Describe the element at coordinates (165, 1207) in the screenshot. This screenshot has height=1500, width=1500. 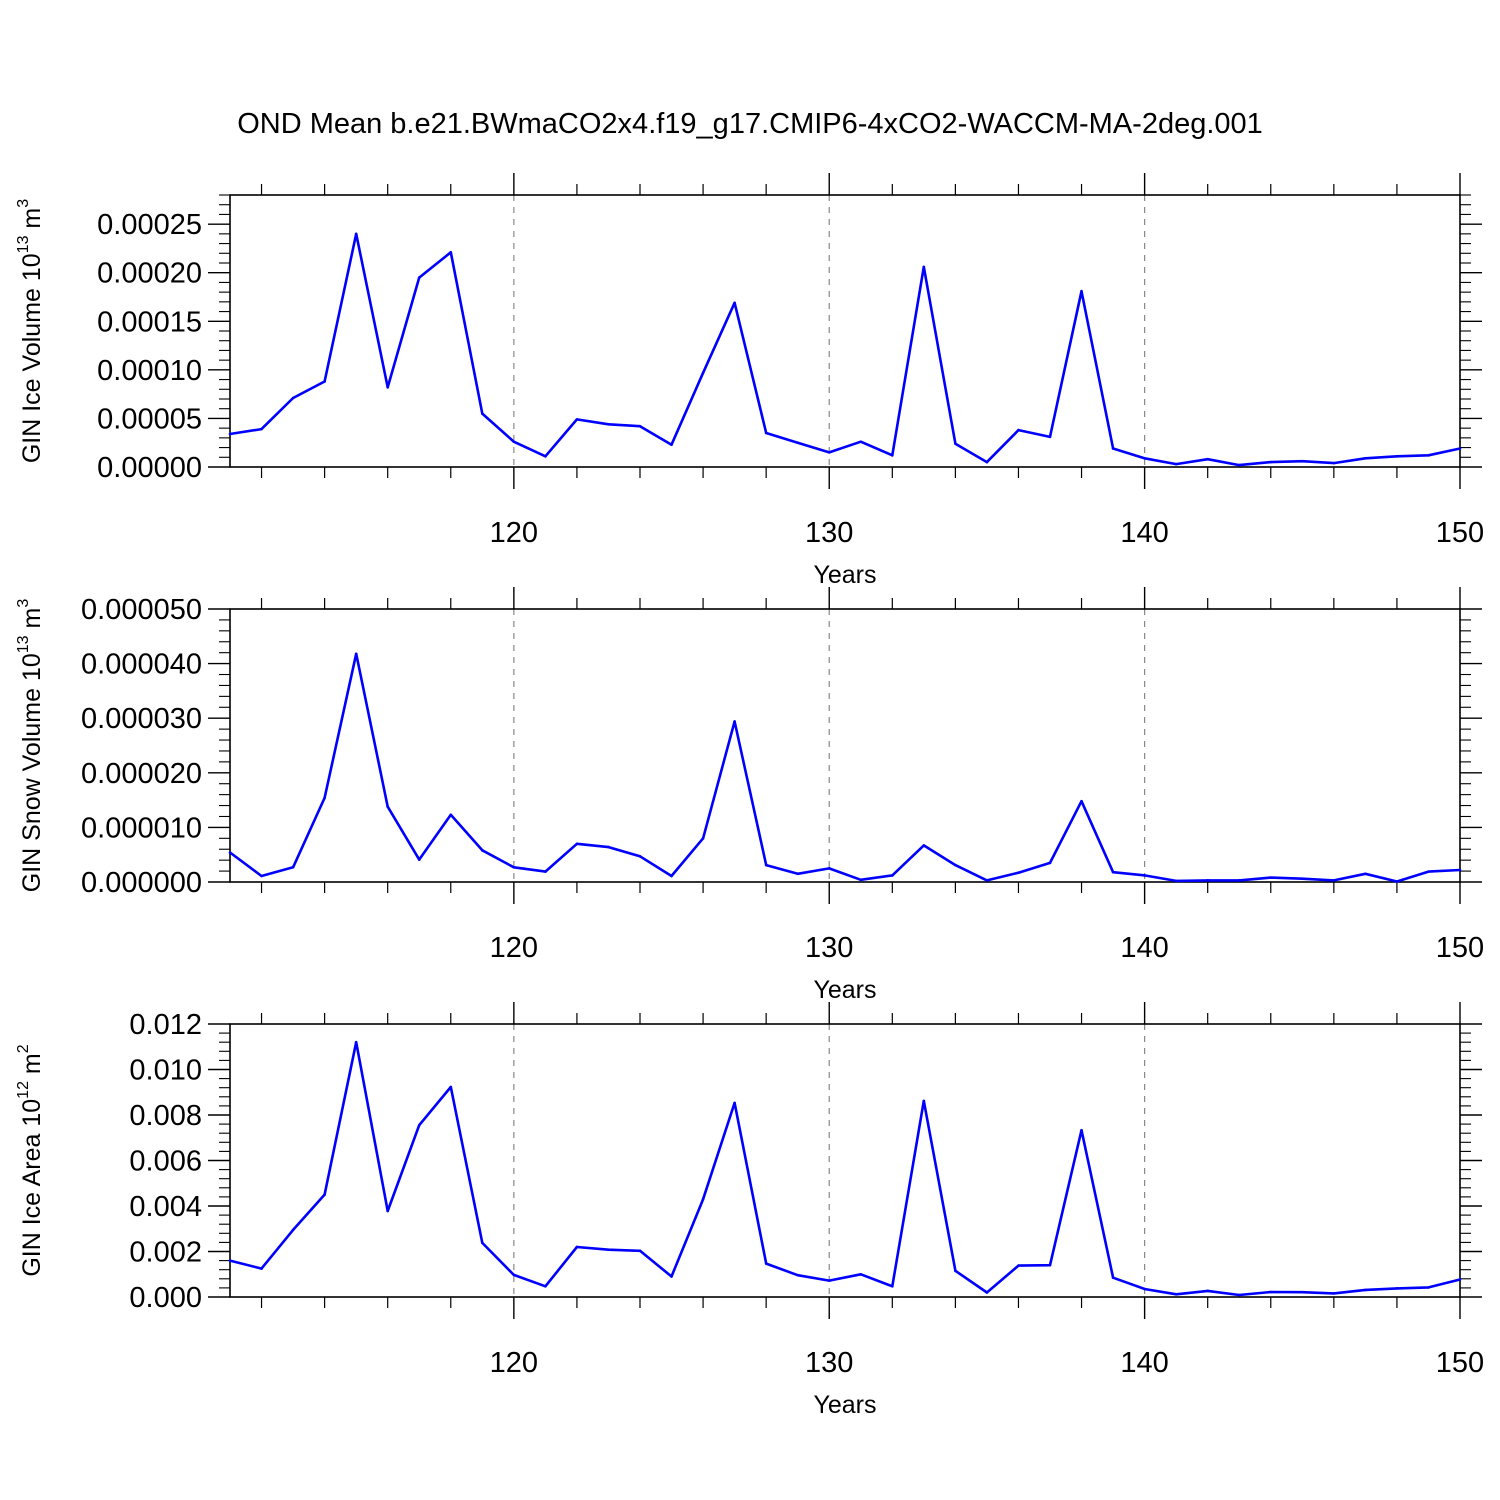
I see `y-tick-label: 0.004` at that location.